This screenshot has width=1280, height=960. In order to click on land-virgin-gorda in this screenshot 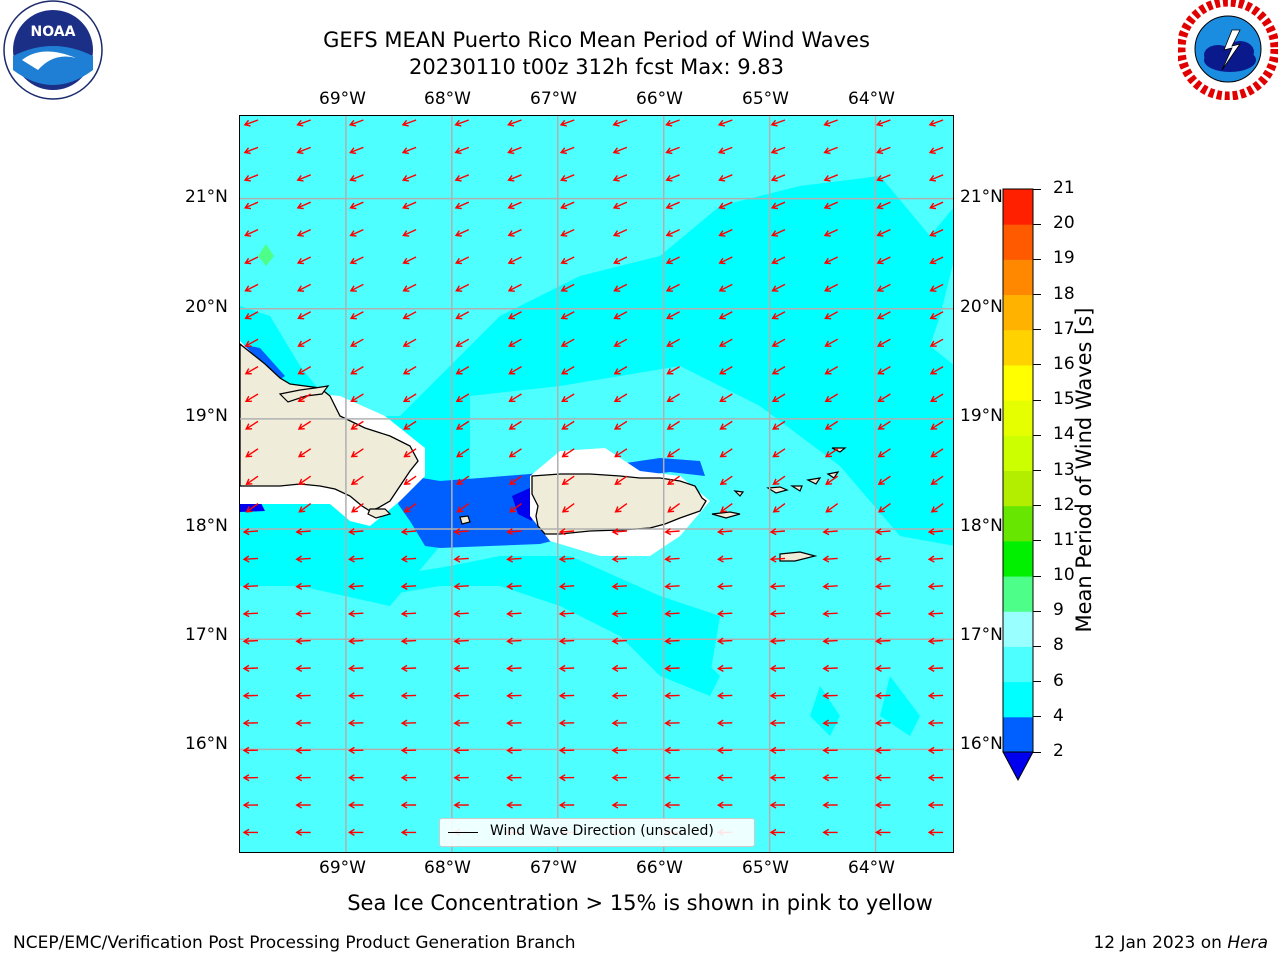, I will do `click(833, 475)`.